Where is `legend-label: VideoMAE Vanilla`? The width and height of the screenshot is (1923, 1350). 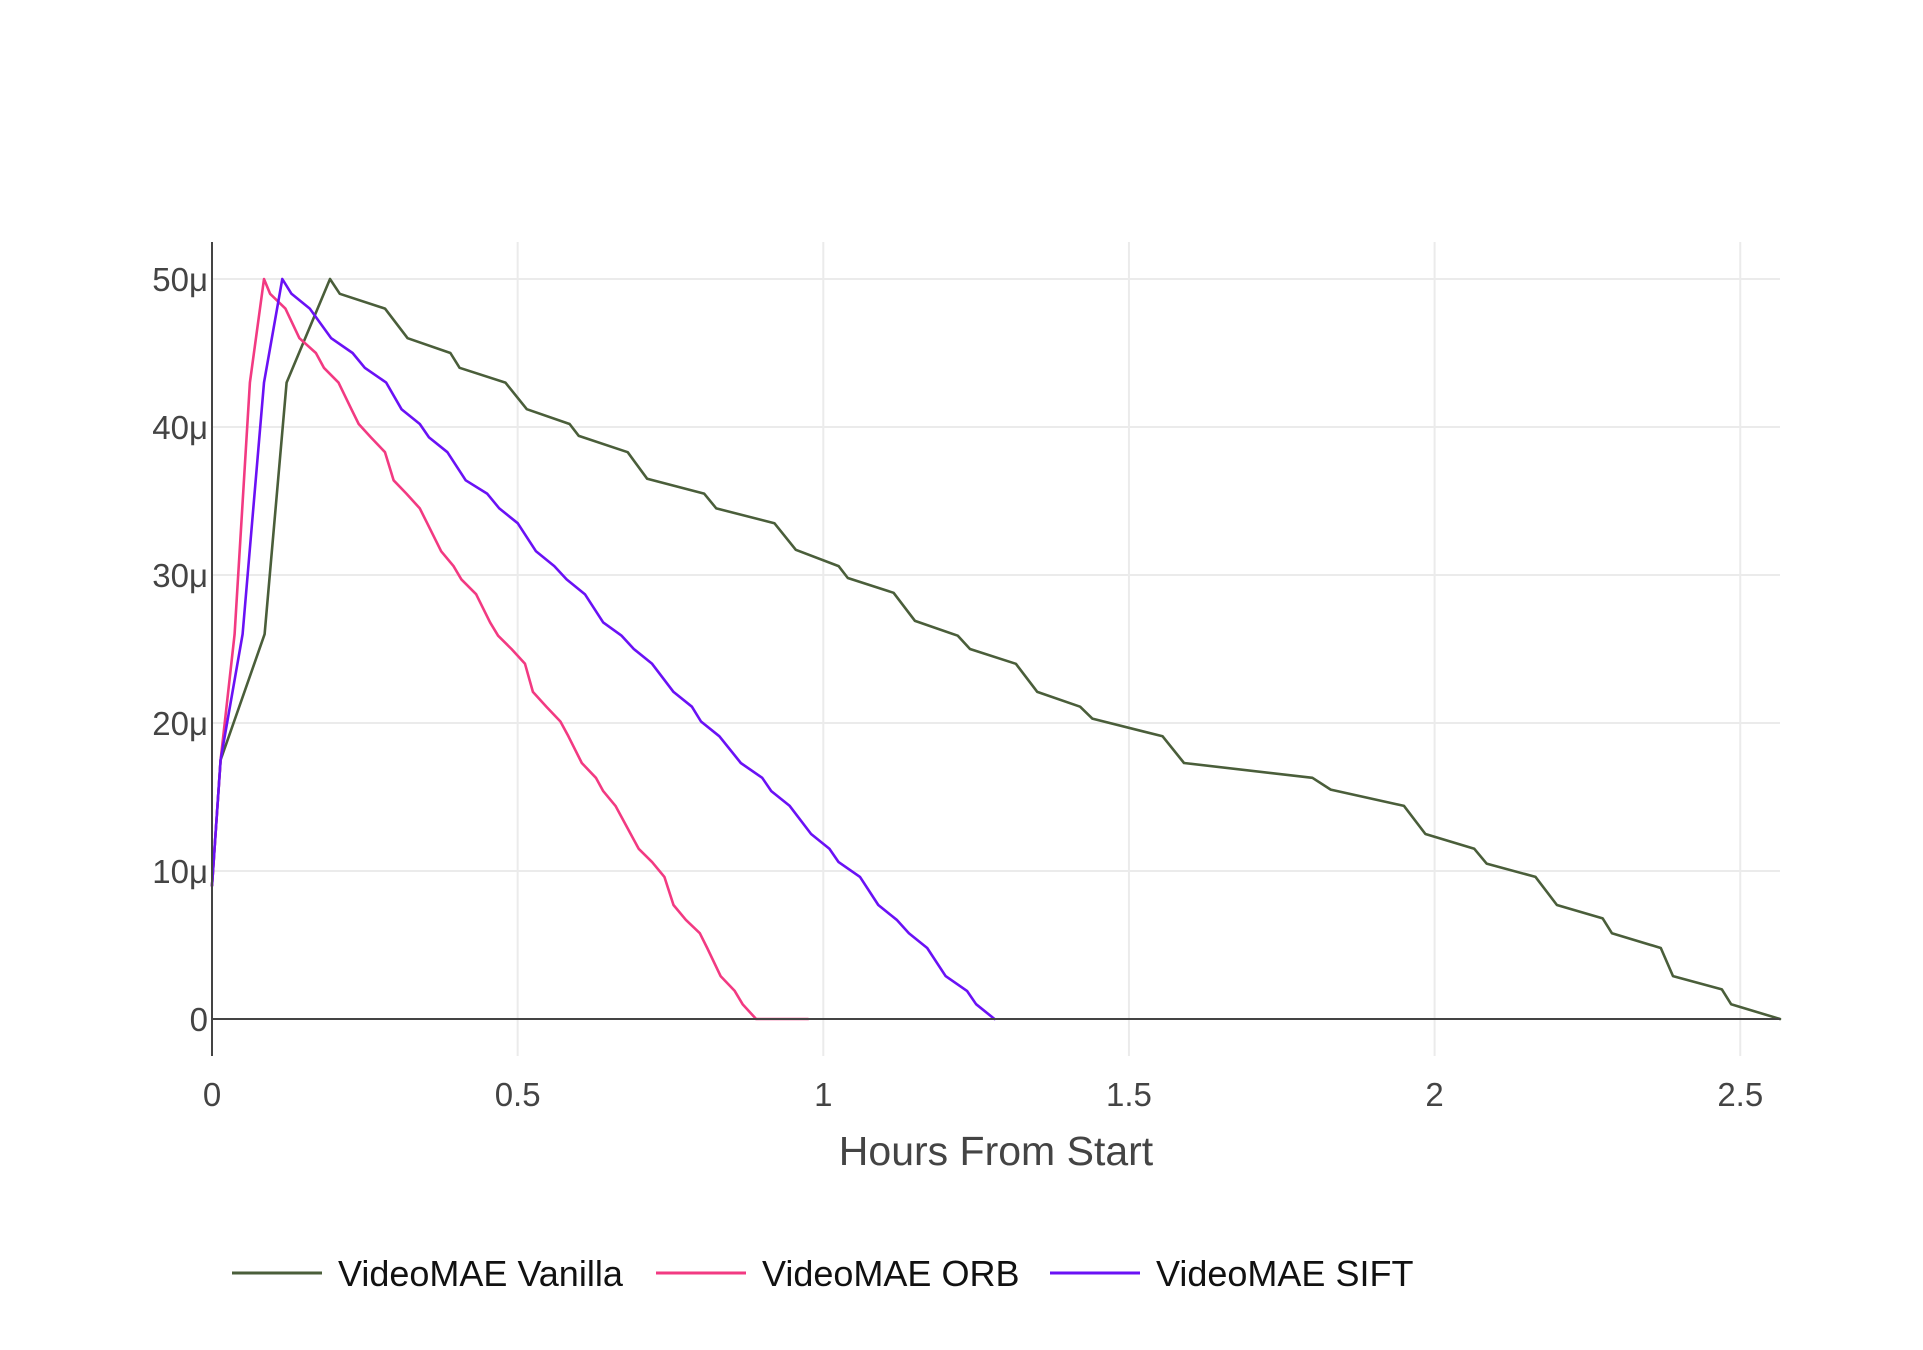 legend-label: VideoMAE Vanilla is located at coordinates (481, 1273).